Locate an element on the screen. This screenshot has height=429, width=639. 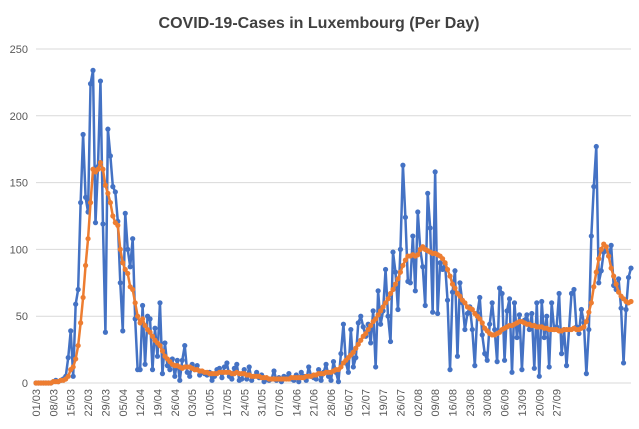
x-tick-label: 09/08 is located at coordinates (436, 403).